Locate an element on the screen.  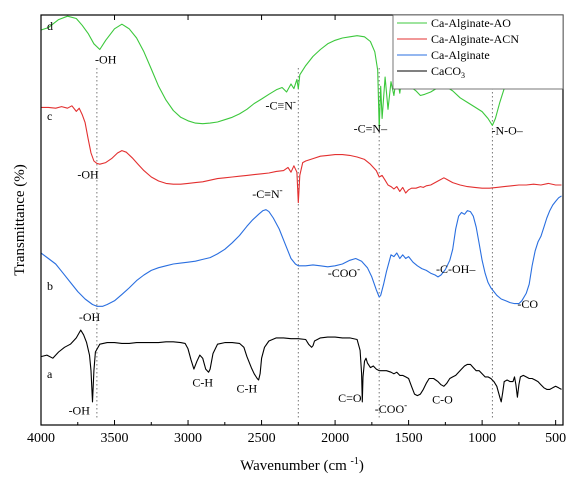
x-tick-label-2500: 2500 is located at coordinates (262, 438).